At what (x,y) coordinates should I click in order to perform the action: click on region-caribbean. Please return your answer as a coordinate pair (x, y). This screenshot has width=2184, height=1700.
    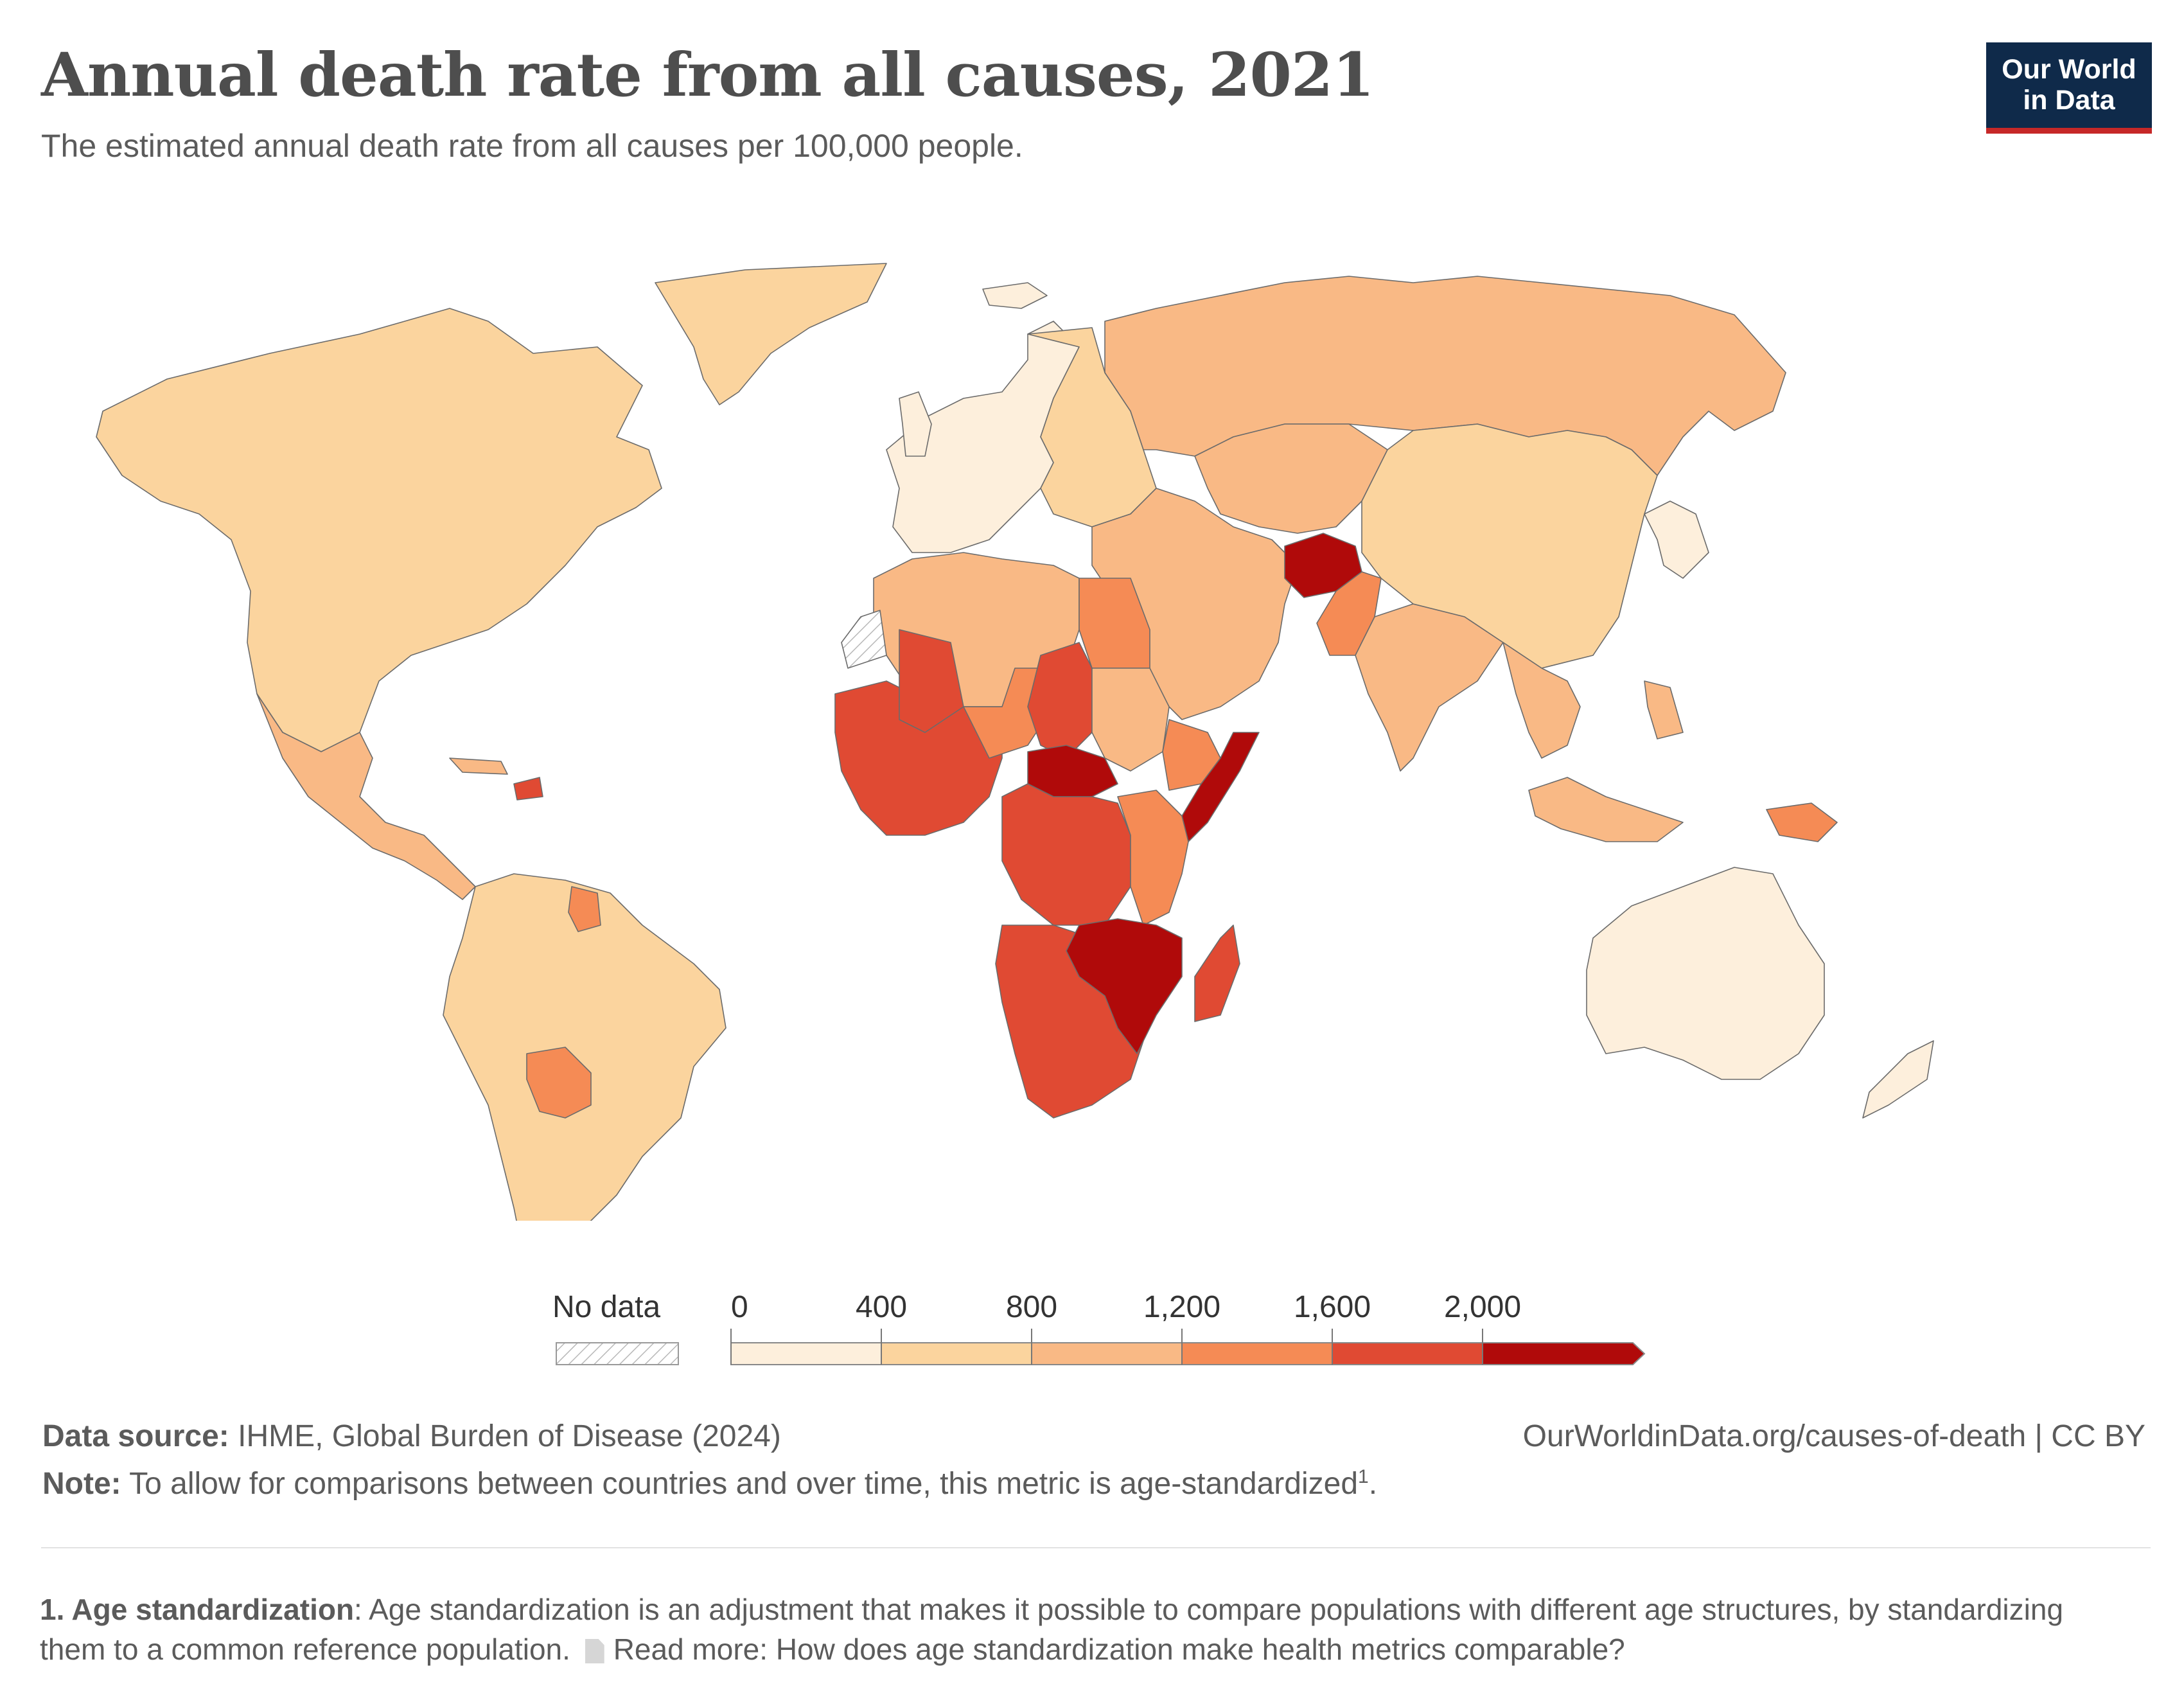
    Looking at the image, I should click on (478, 766).